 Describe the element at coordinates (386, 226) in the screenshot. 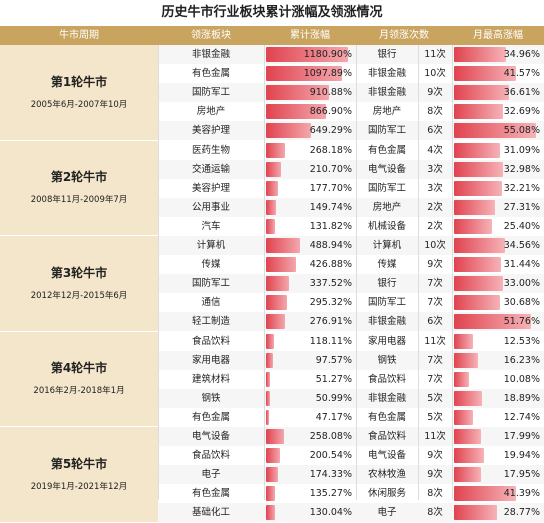

I see `lead-sector-cell: 机械设备` at that location.